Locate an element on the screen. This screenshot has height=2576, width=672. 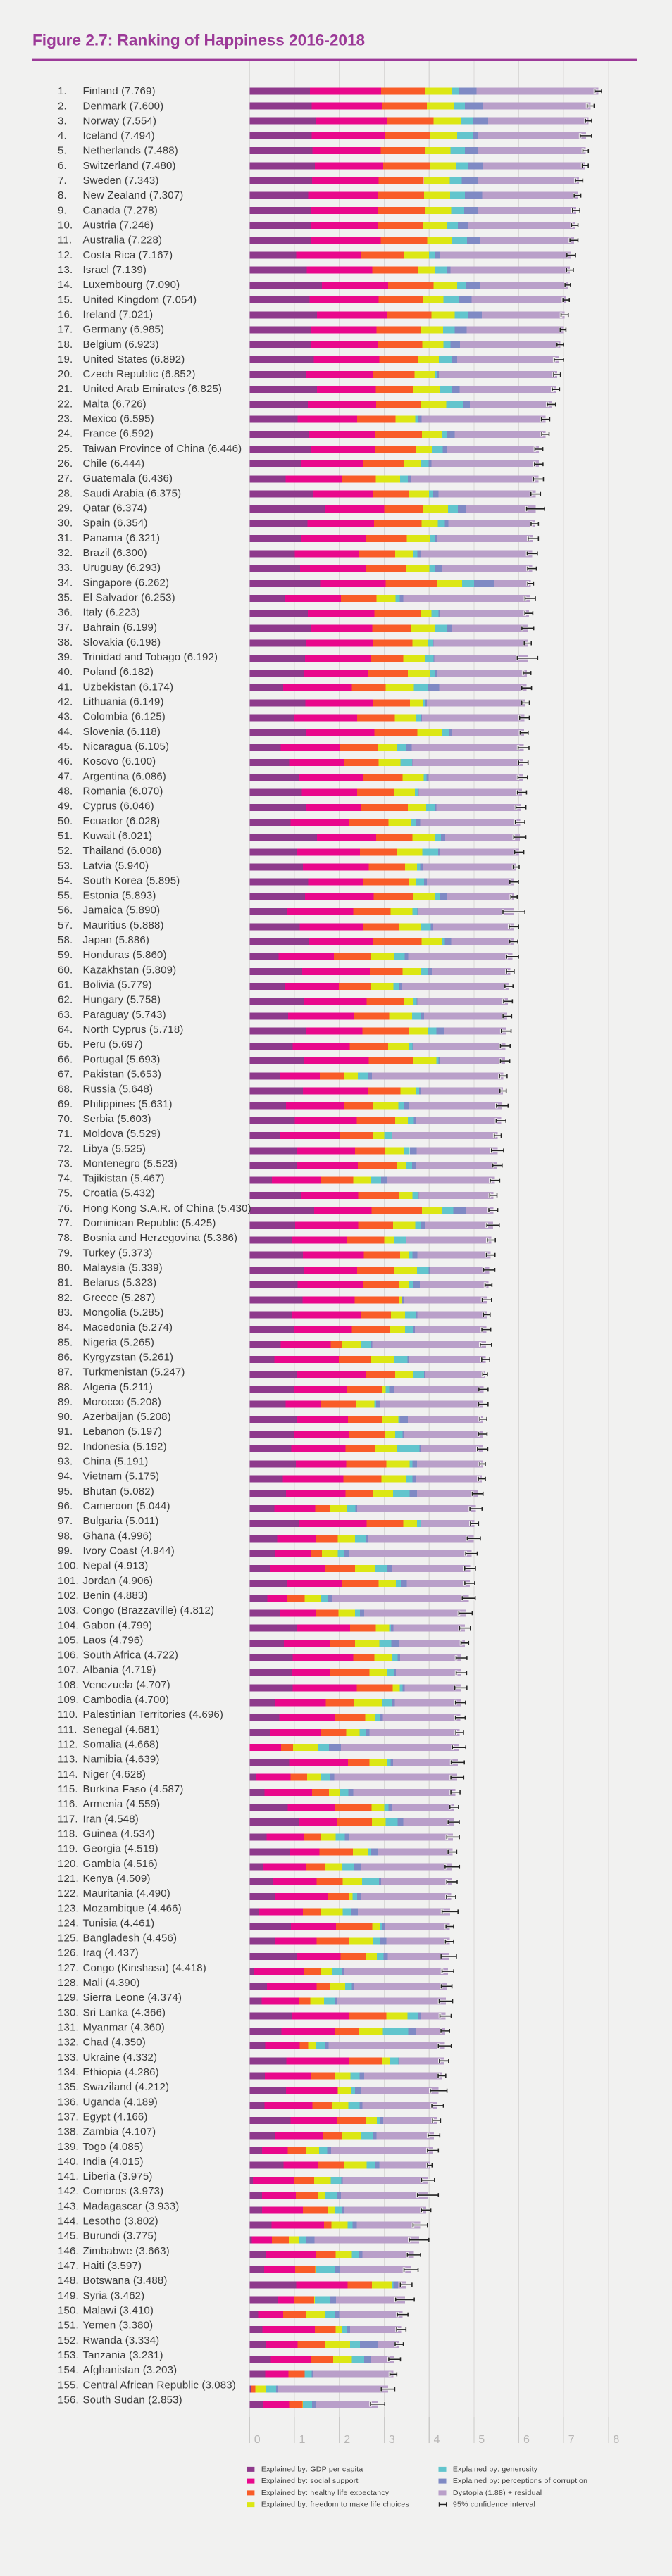
svg-text: 15. is located at coordinates (65, 300).